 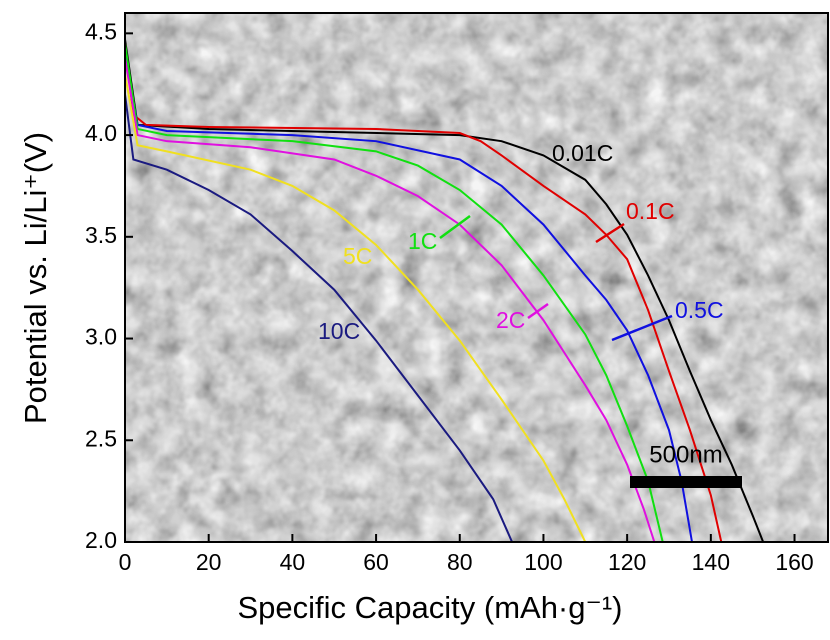 What do you see at coordinates (101, 438) in the screenshot?
I see `y-tick-label: 2.5` at bounding box center [101, 438].